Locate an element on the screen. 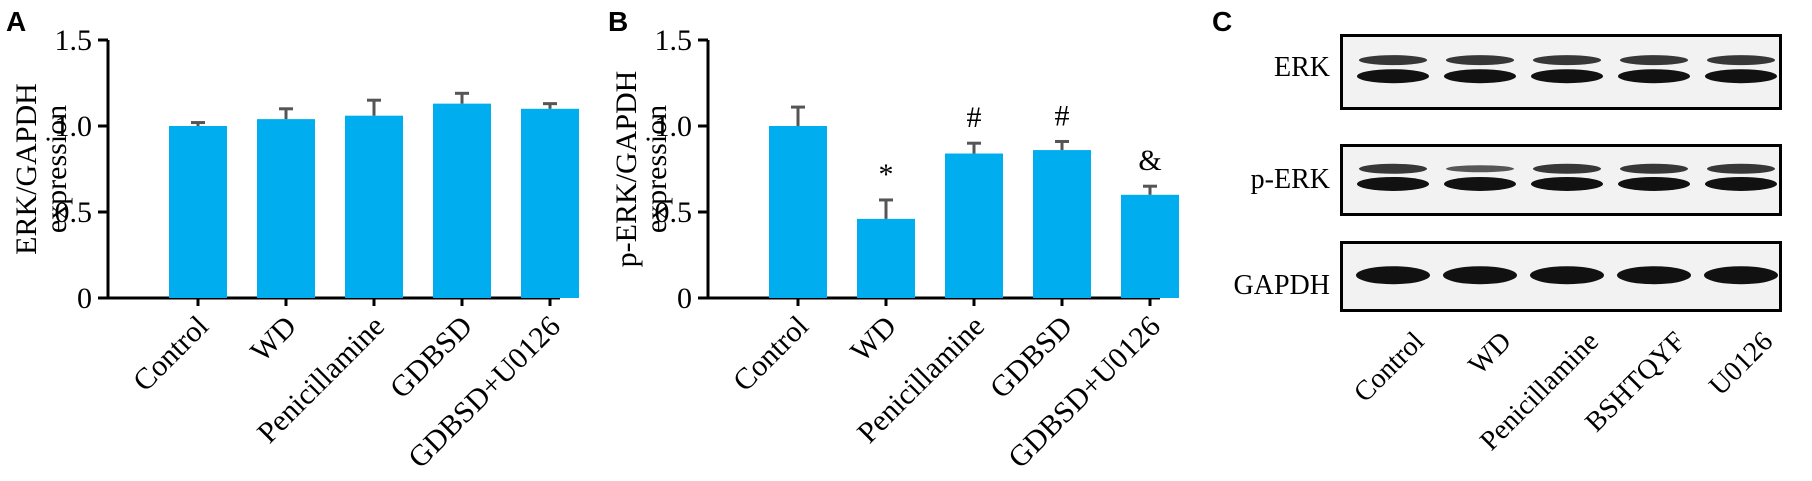 The image size is (1812, 481). chart-a-y-axis-label: ERK/GAPDH is located at coordinates (26, 169).